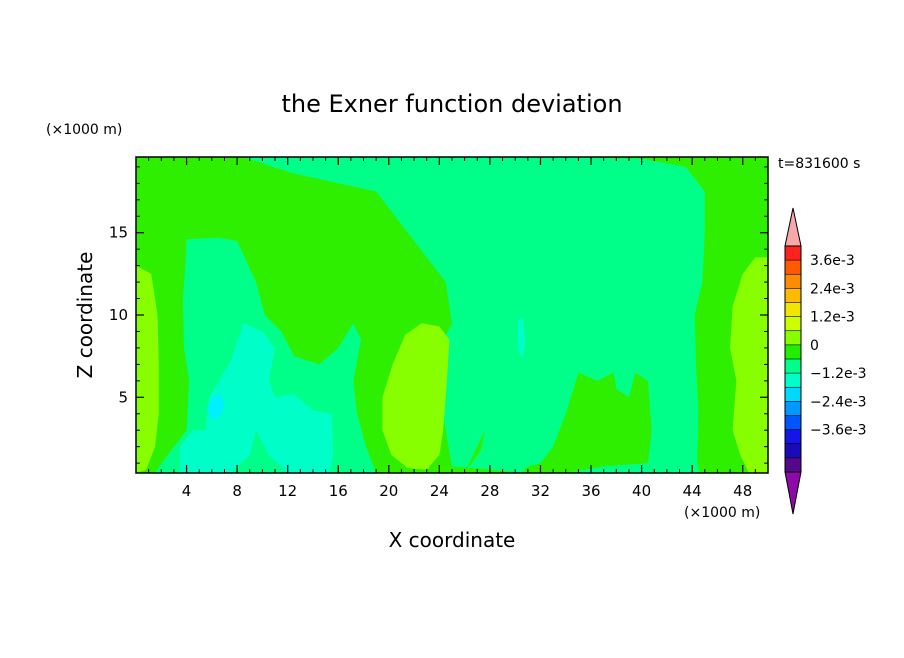 This screenshot has width=904, height=658. Describe the element at coordinates (838, 431) in the screenshot. I see `colorbar-label: −3.6e-3` at that location.